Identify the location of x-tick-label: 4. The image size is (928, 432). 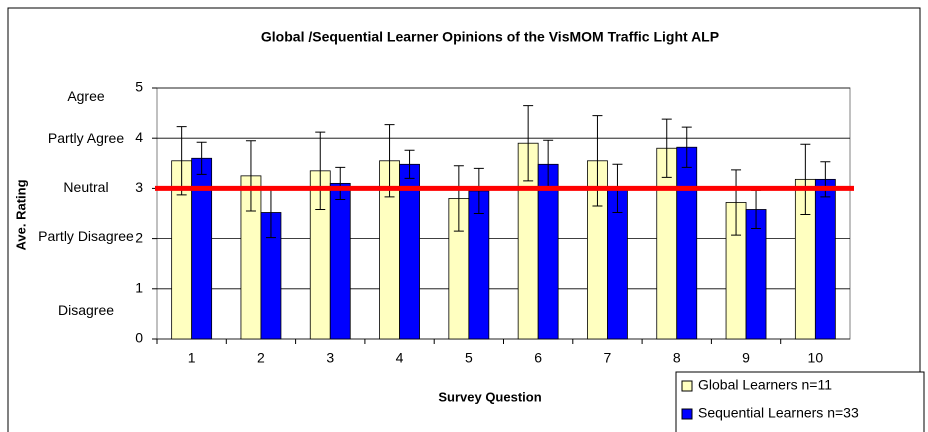
(400, 358).